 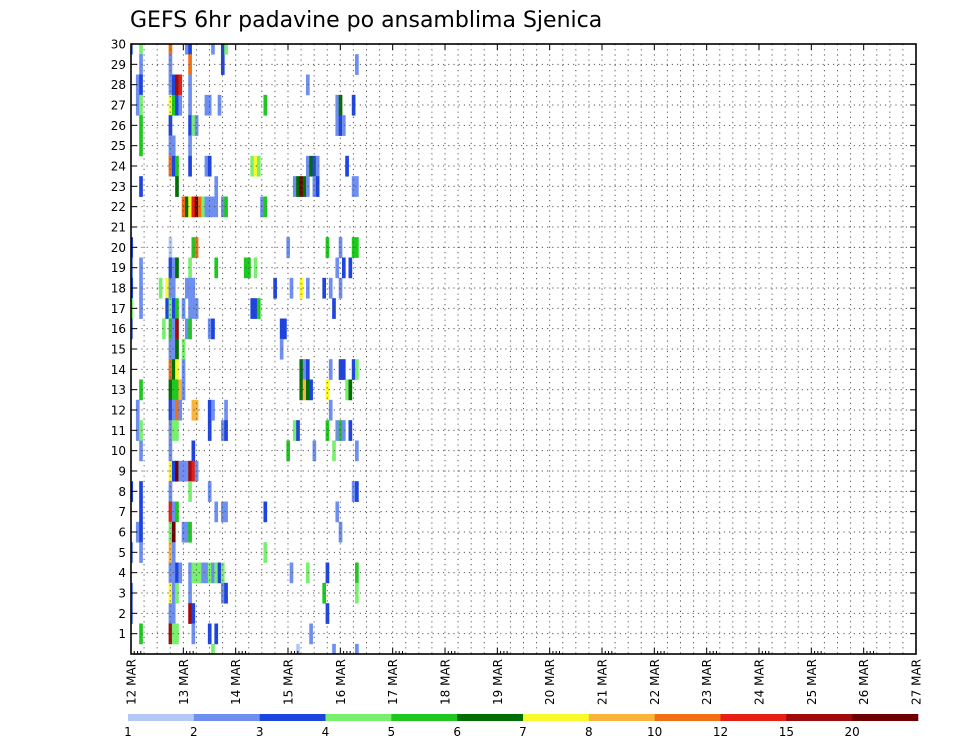 I want to click on legend-label: 8, so click(x=589, y=732).